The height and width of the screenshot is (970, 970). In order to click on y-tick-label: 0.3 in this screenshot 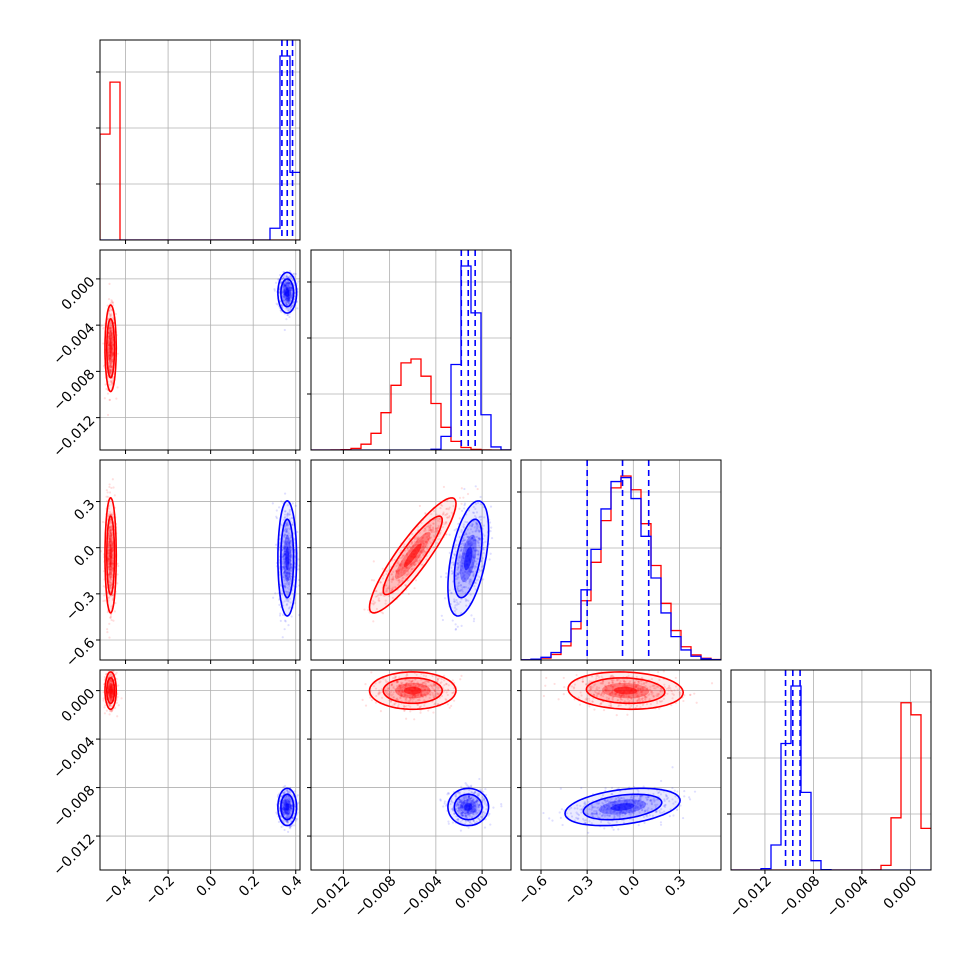, I will do `click(84, 510)`.